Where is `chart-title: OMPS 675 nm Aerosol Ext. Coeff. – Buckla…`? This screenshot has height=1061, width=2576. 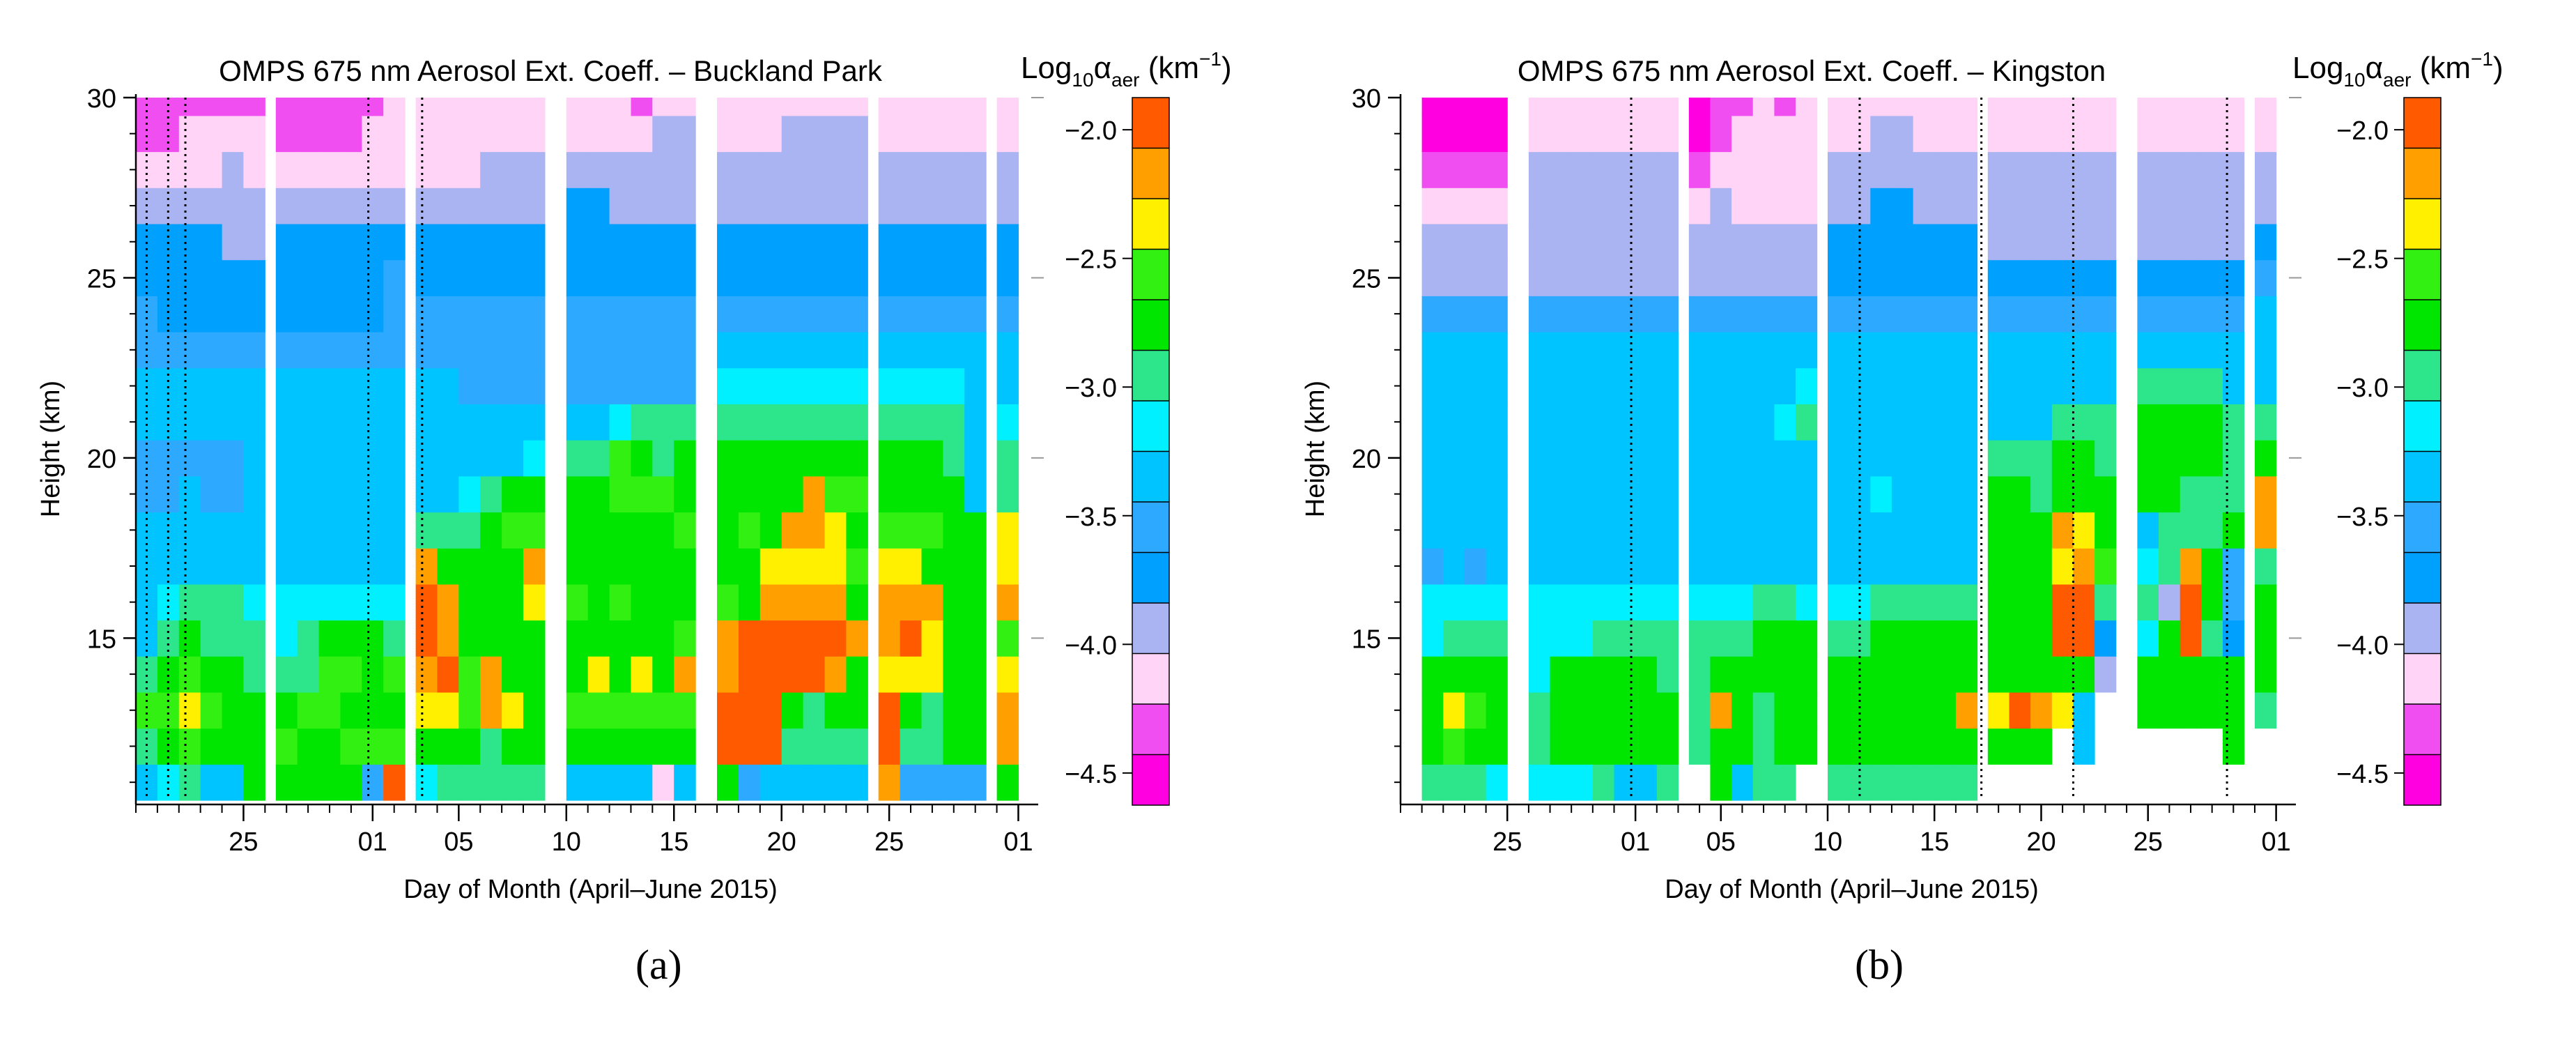 chart-title: OMPS 675 nm Aerosol Ext. Coeff. – Buckla… is located at coordinates (551, 70).